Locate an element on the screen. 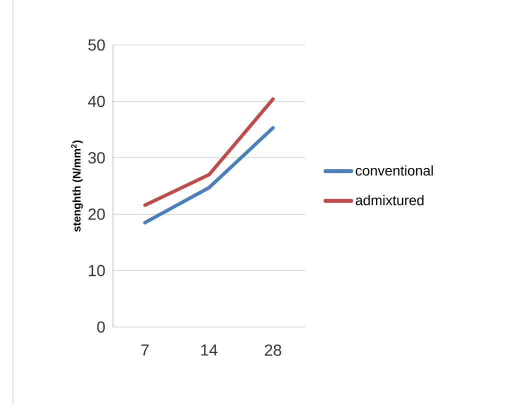 The height and width of the screenshot is (404, 506). legend-label: conventional is located at coordinates (394, 170).